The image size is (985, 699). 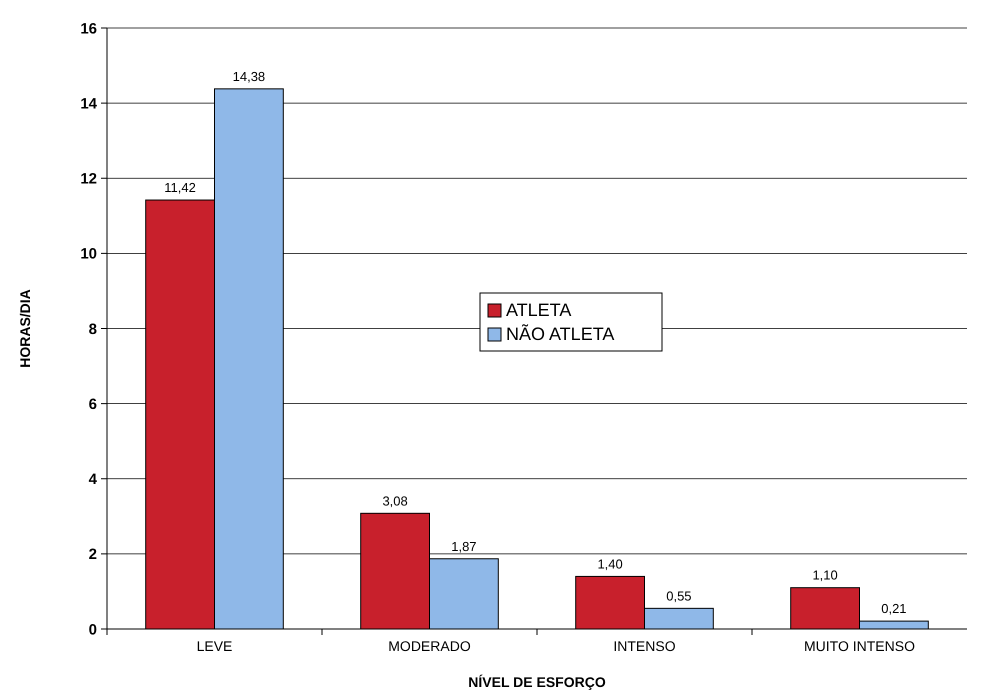 What do you see at coordinates (92, 329) in the screenshot?
I see `y-tick-label: 8` at bounding box center [92, 329].